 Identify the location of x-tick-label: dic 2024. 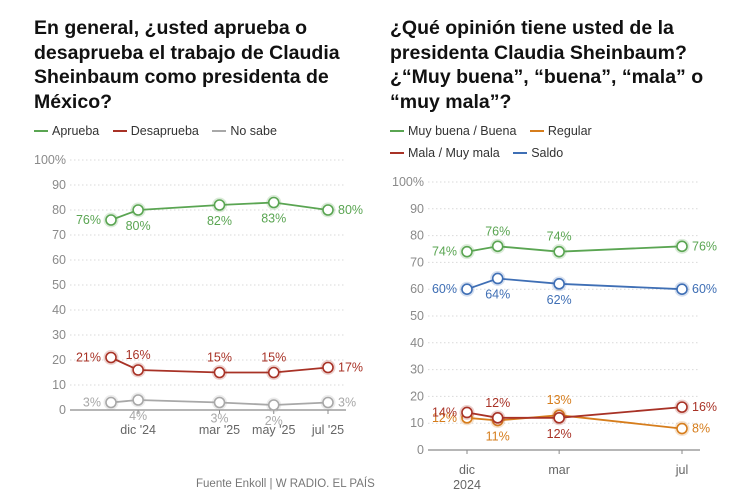
(467, 477).